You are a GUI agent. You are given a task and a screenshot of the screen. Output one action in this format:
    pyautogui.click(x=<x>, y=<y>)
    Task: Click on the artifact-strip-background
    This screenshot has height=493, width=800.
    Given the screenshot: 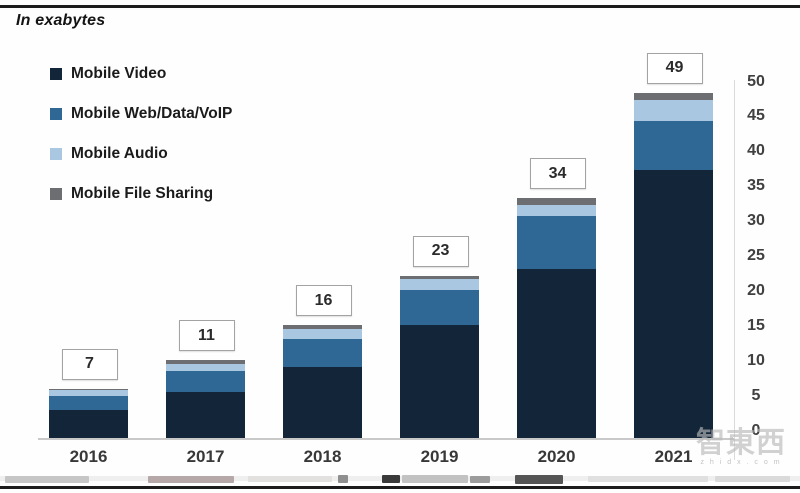 What is the action you would take?
    pyautogui.click(x=400, y=478)
    